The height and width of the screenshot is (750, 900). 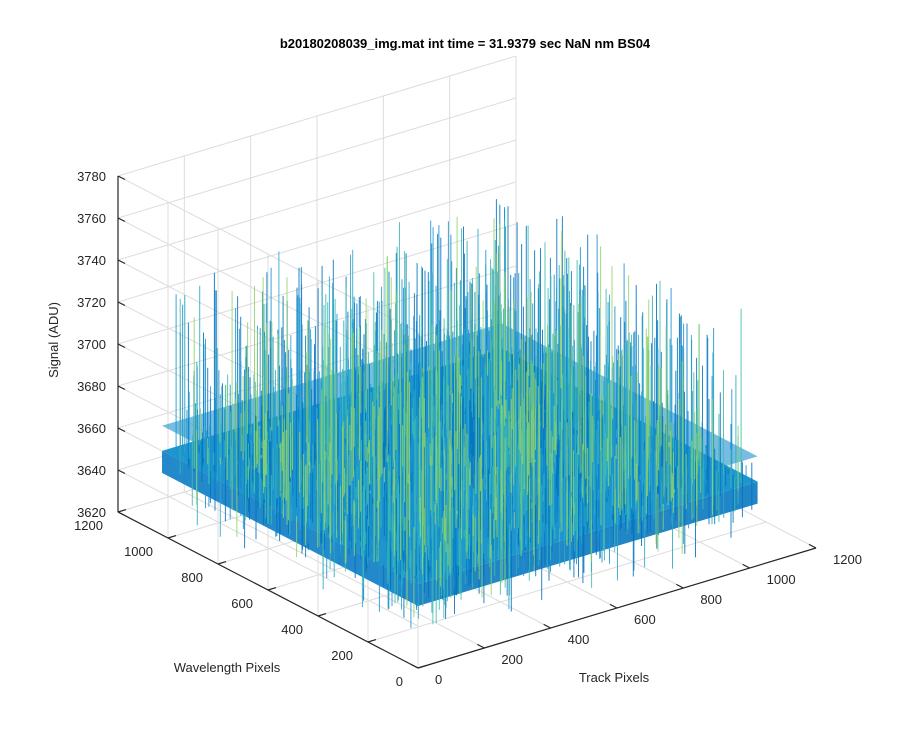 I want to click on z-axis-label: Signal (ADU), so click(x=53, y=340).